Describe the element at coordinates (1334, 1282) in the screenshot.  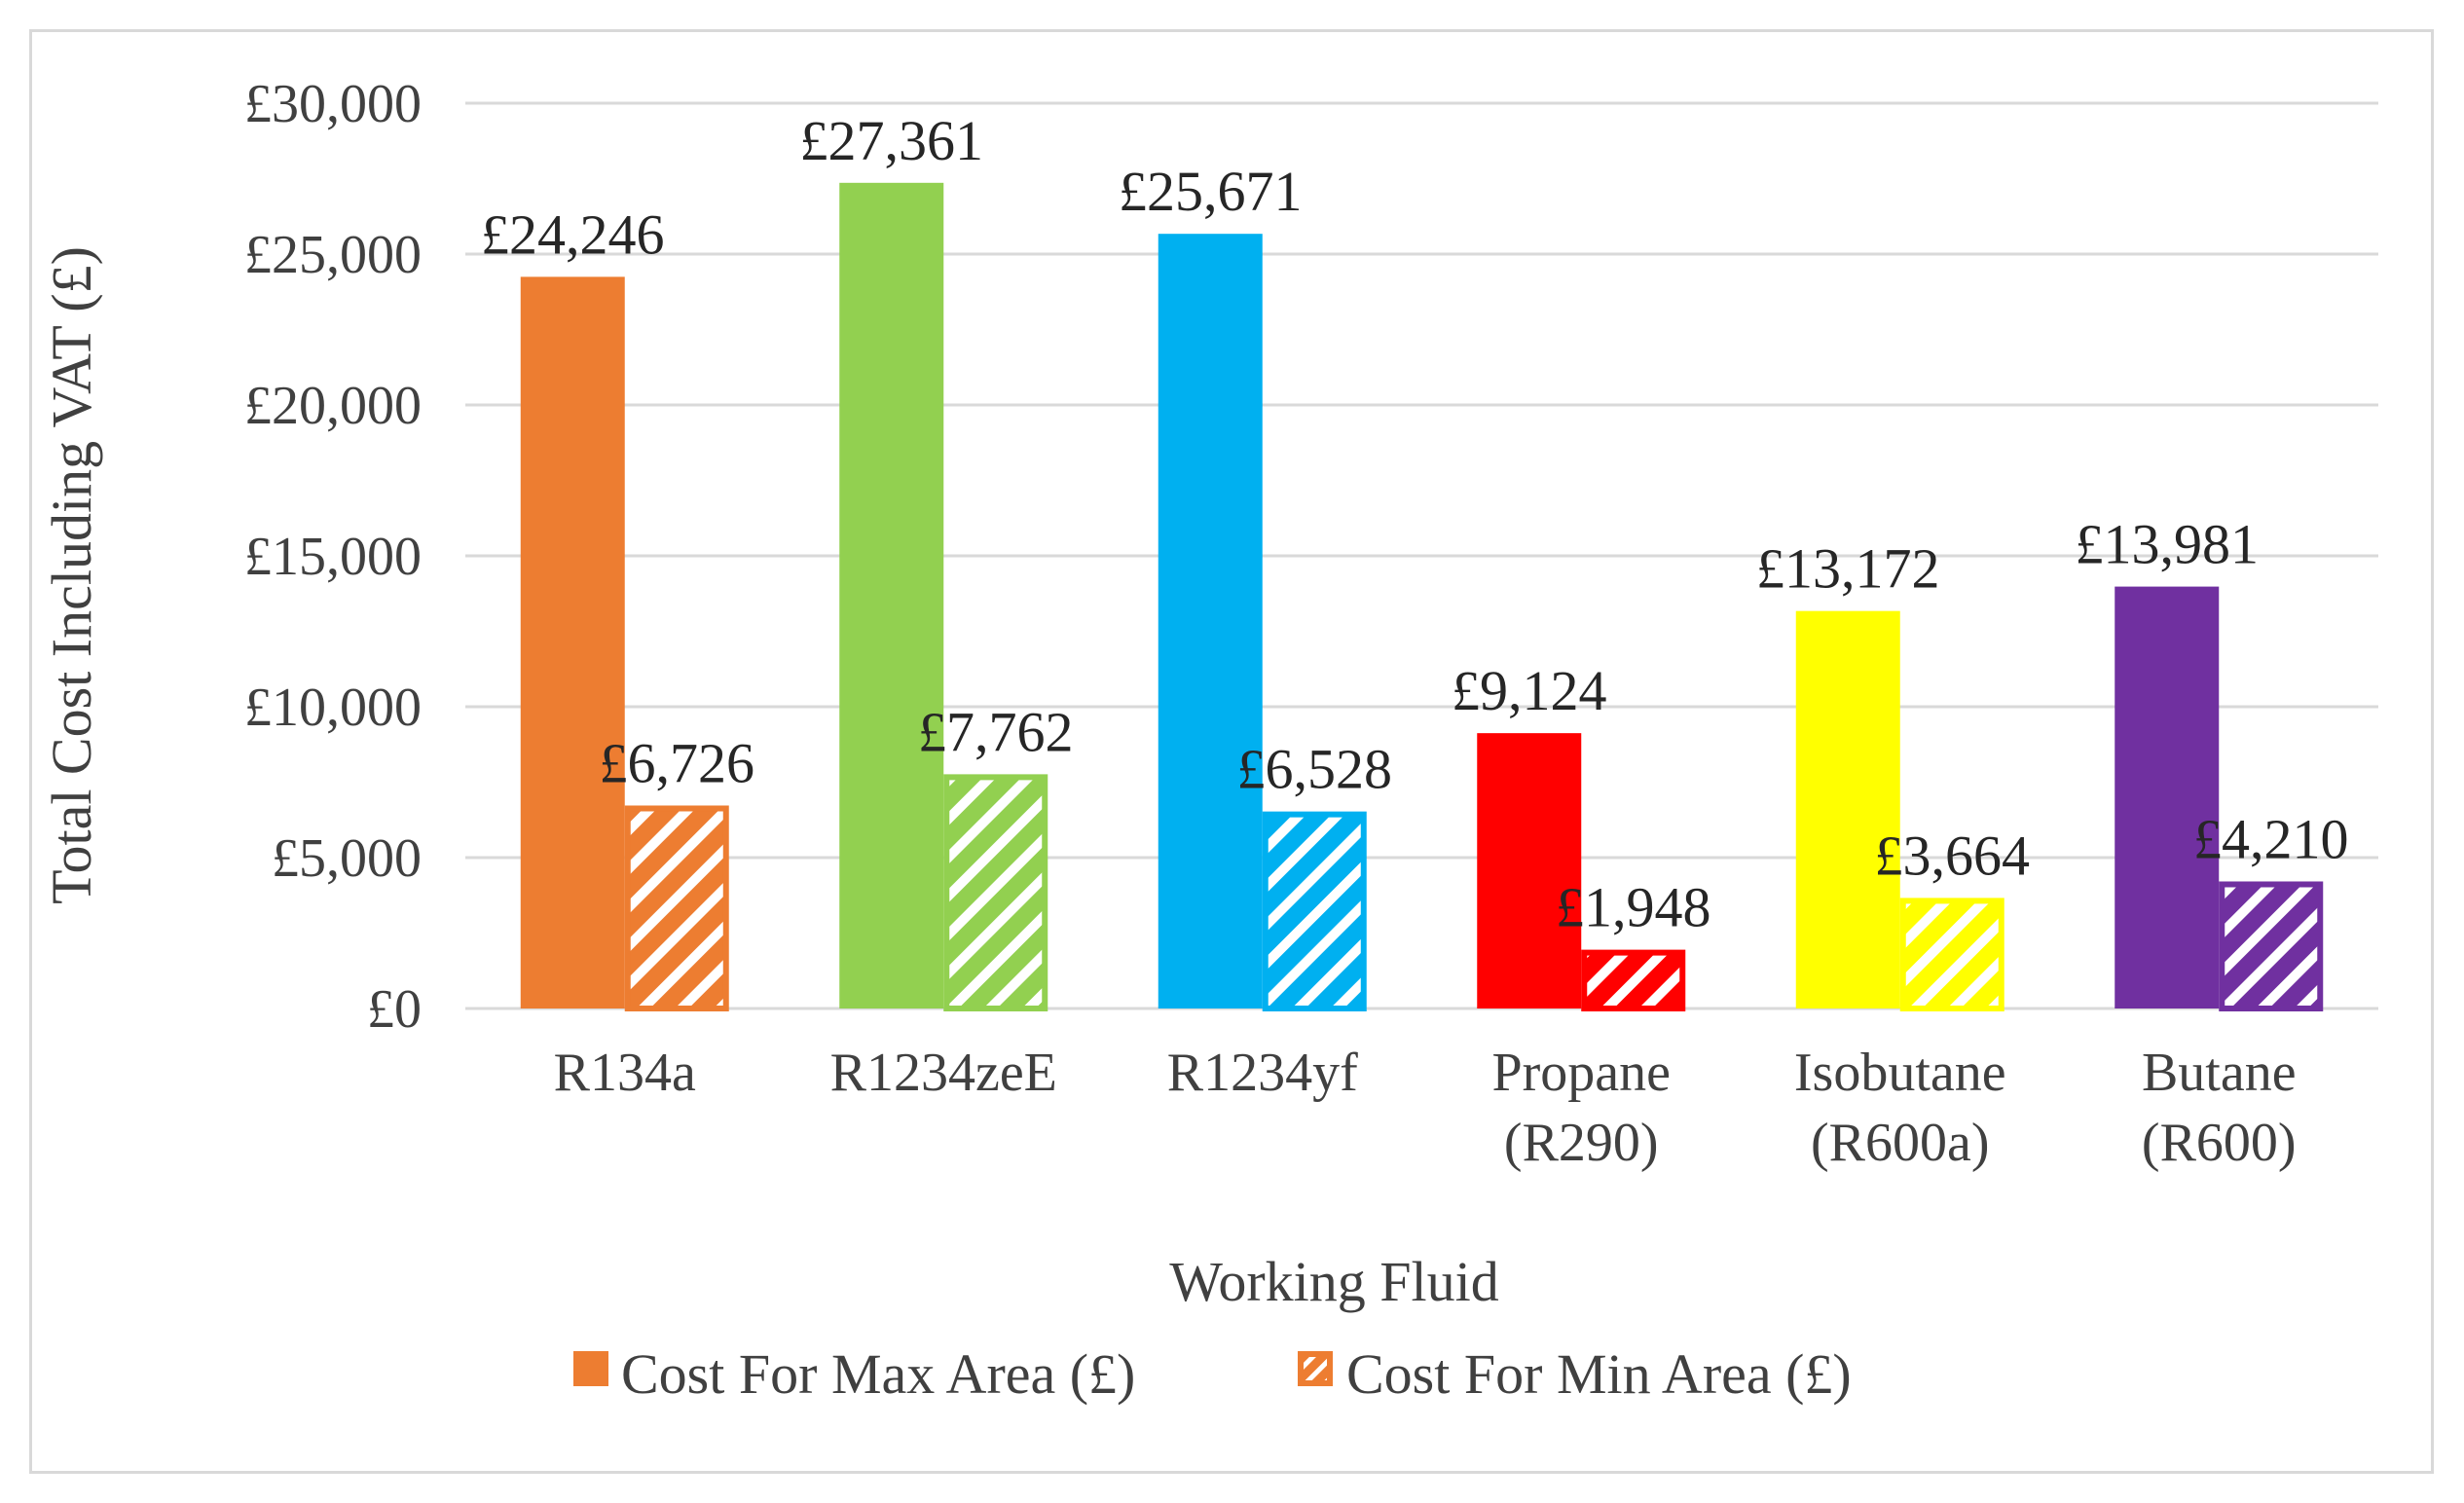
I see `x-axis-title: Working Fluid` at that location.